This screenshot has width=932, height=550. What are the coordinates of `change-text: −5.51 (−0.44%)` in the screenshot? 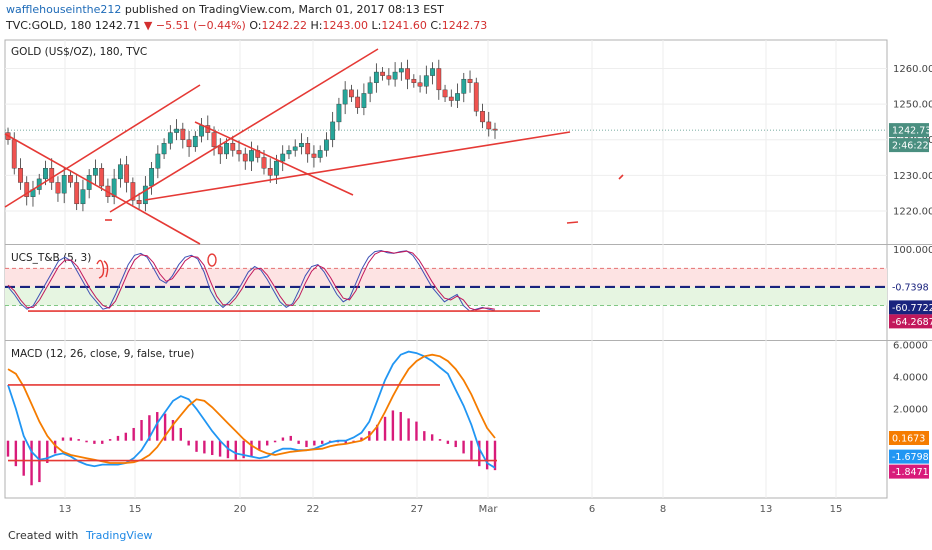 It's located at (200, 25).